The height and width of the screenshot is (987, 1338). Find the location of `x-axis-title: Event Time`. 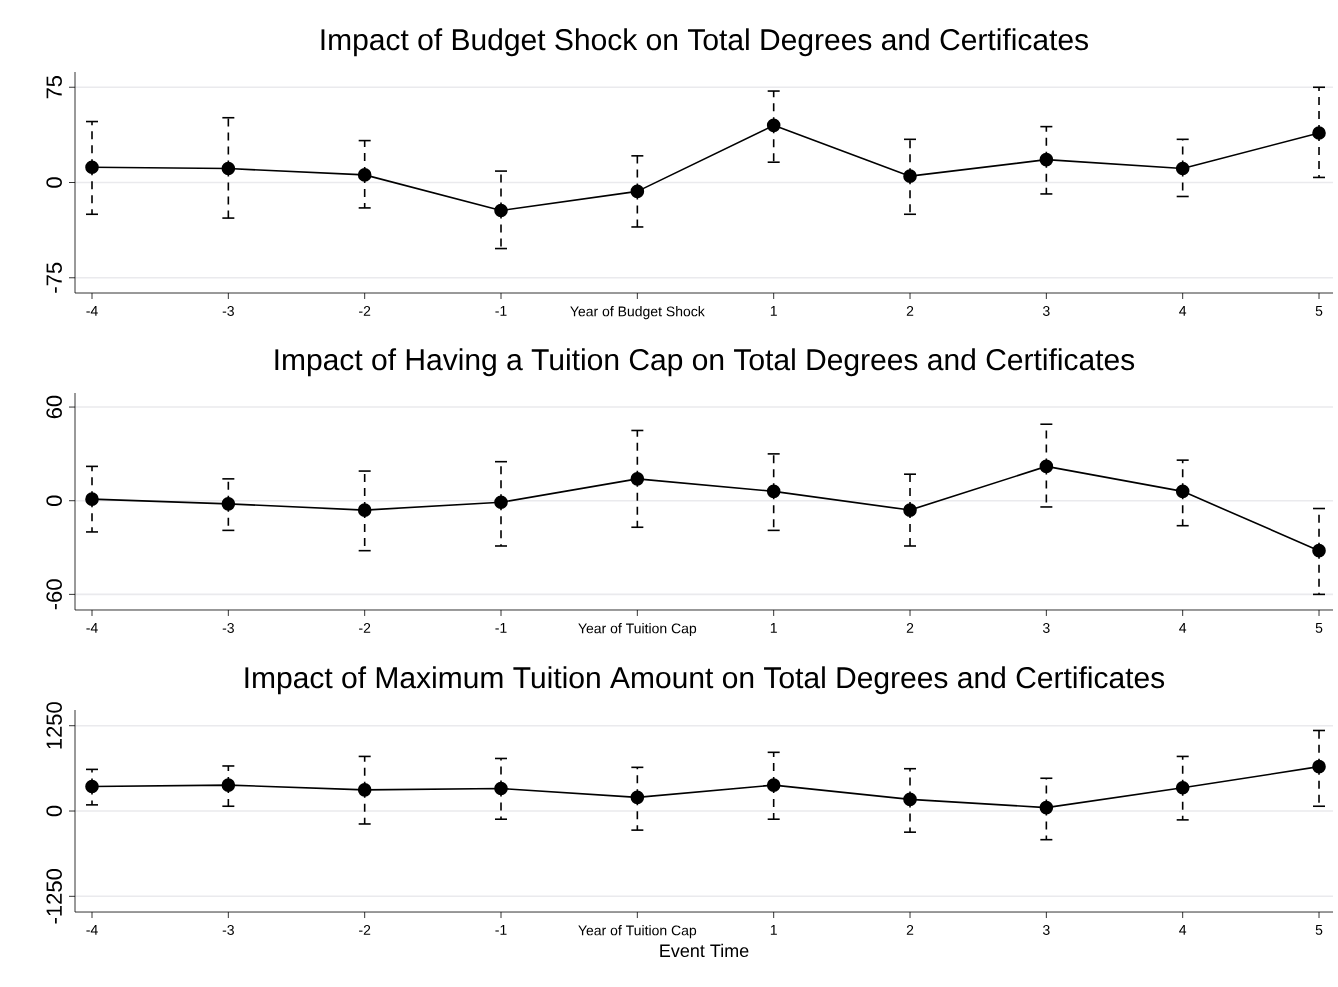

x-axis-title: Event Time is located at coordinates (704, 950).